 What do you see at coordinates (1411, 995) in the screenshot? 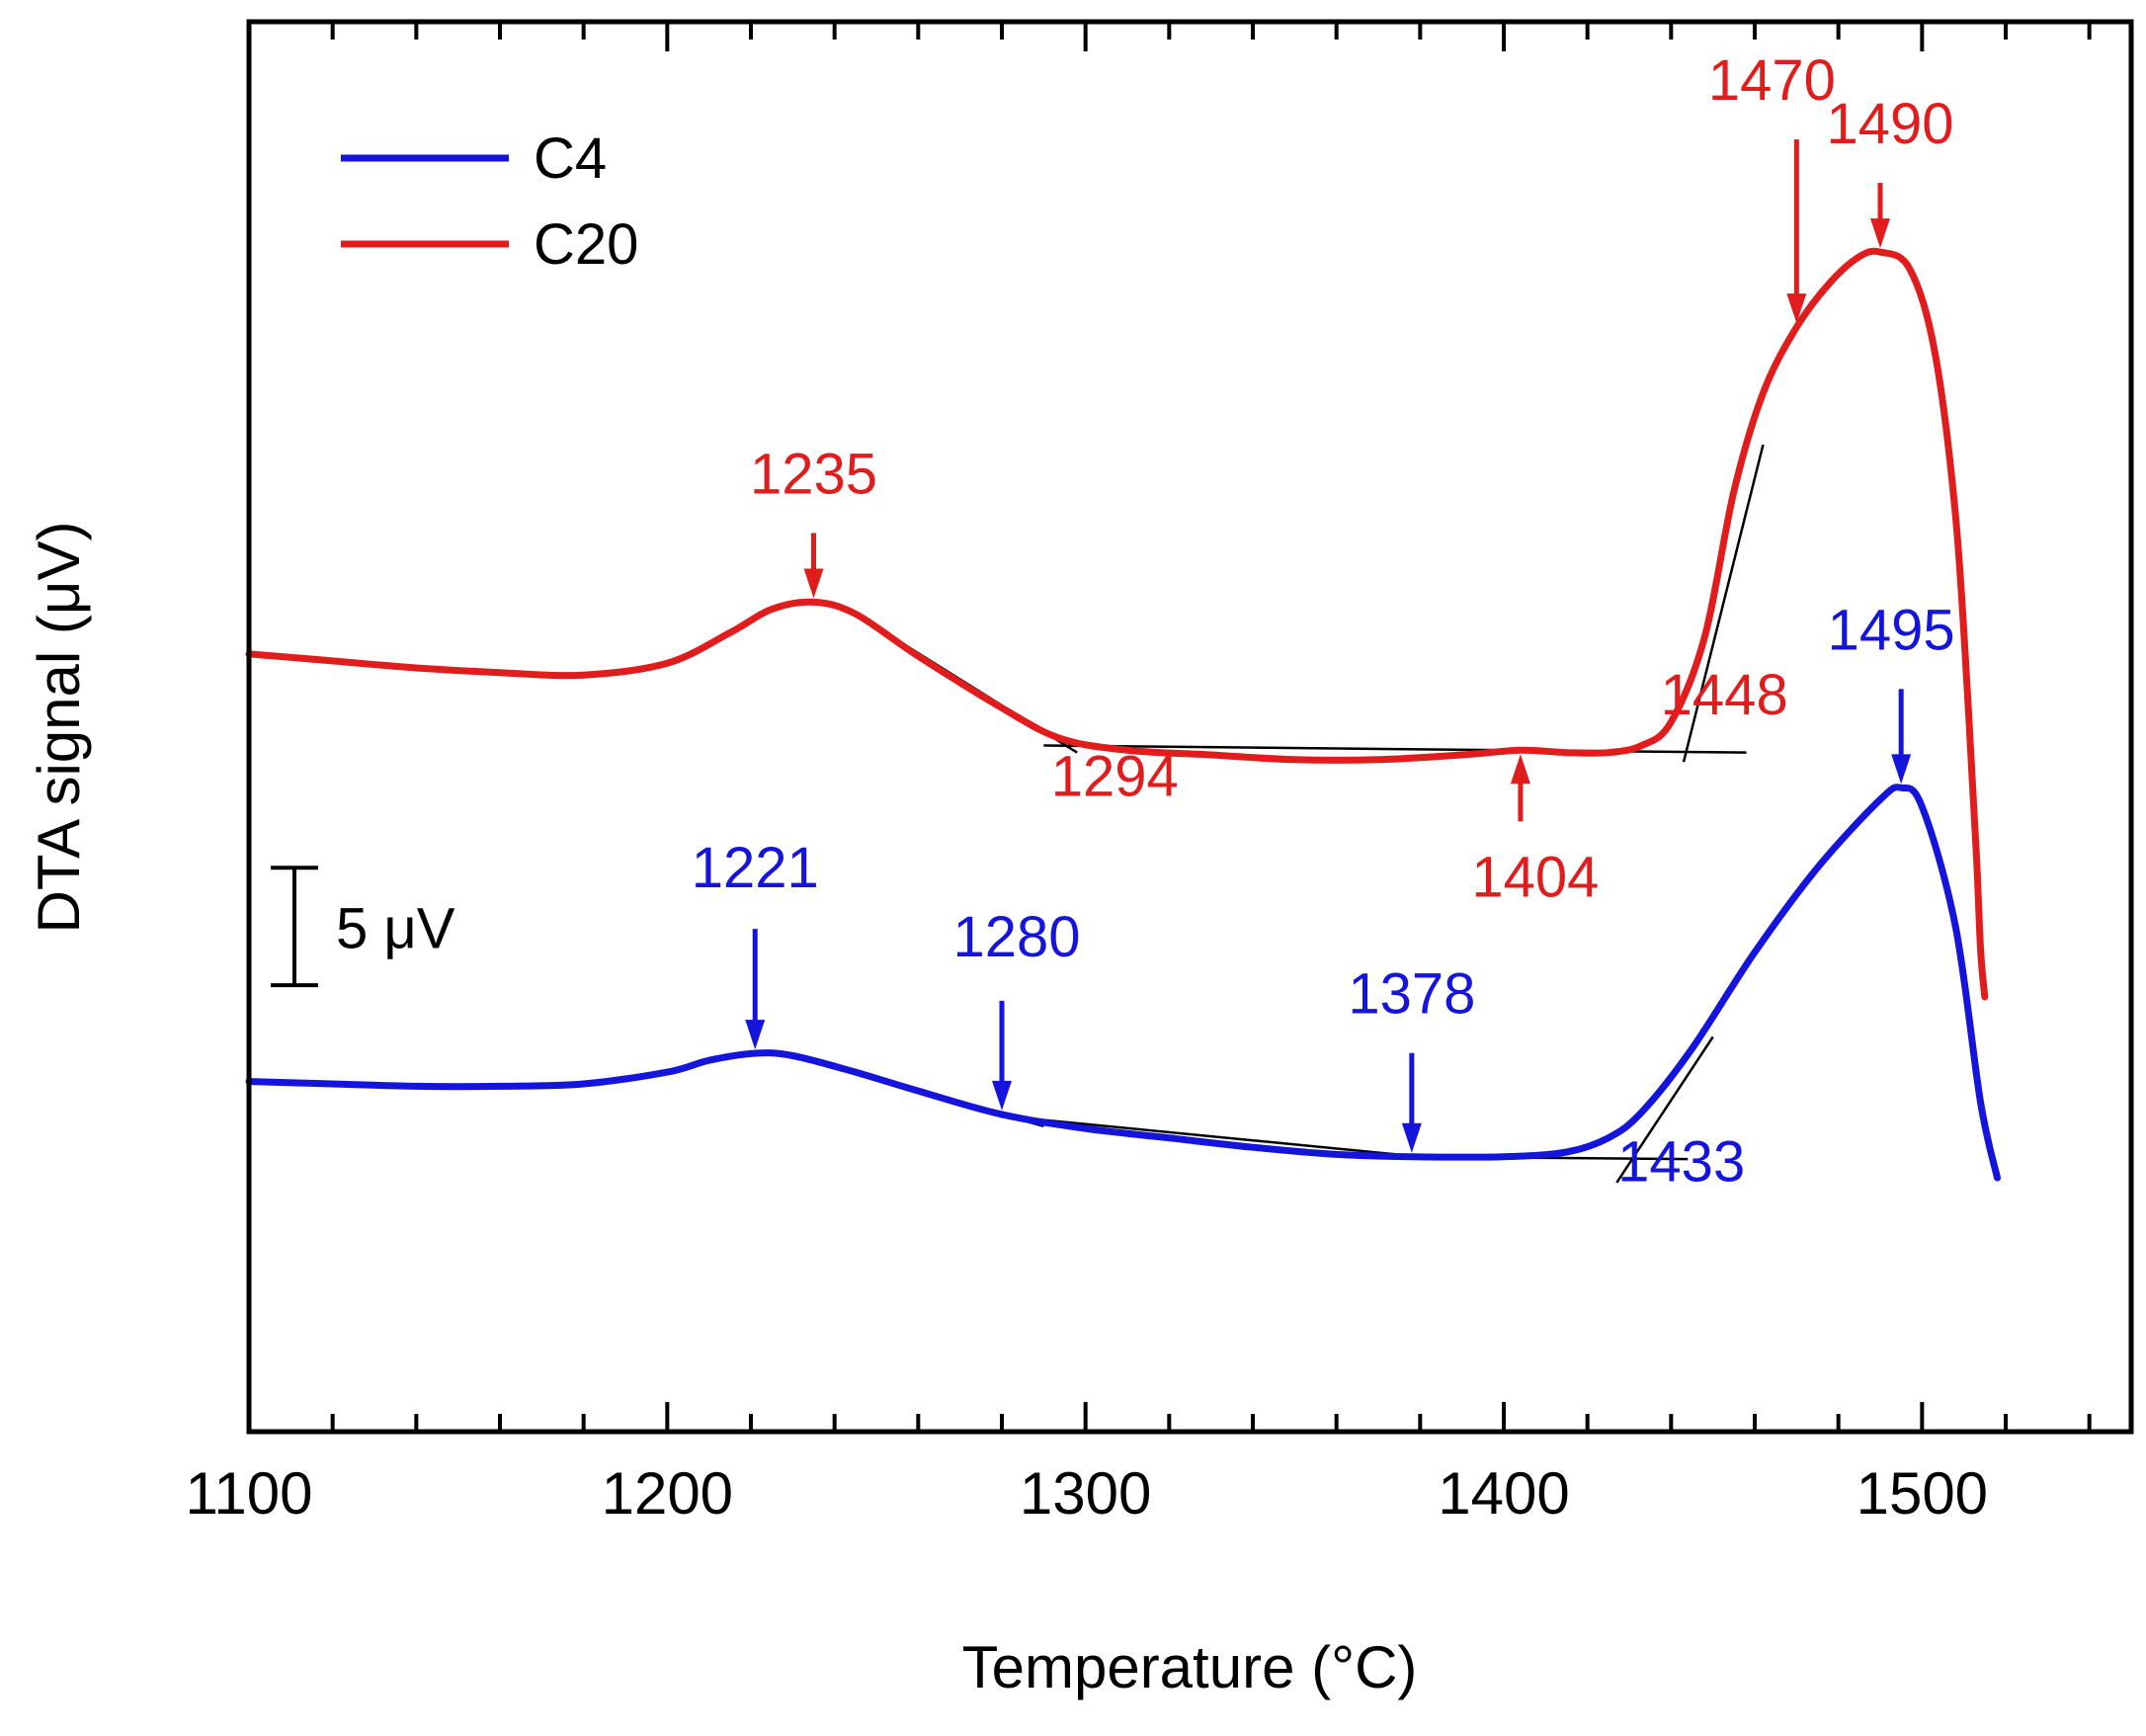
I see `annotation-label: 1378` at bounding box center [1411, 995].